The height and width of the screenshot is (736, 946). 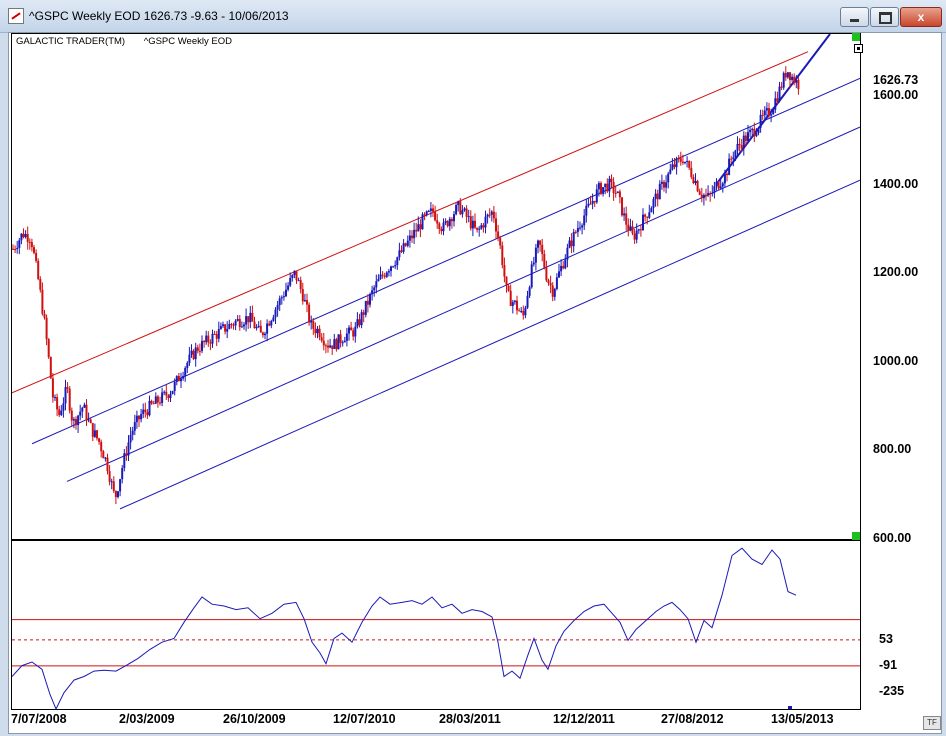 I want to click on indicator-y-tick-label: 53, so click(x=886, y=638).